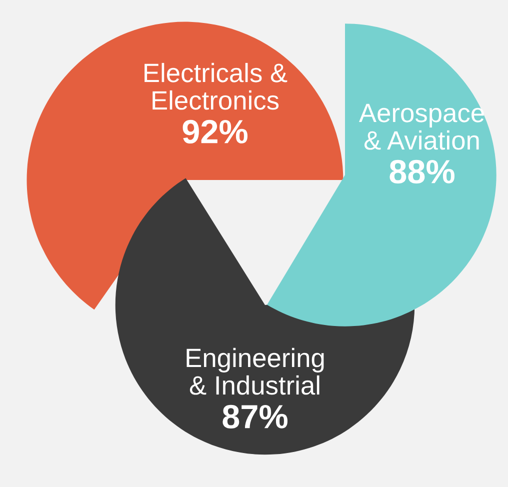  What do you see at coordinates (216, 86) in the screenshot?
I see `category-label: Electricals & Electronics` at bounding box center [216, 86].